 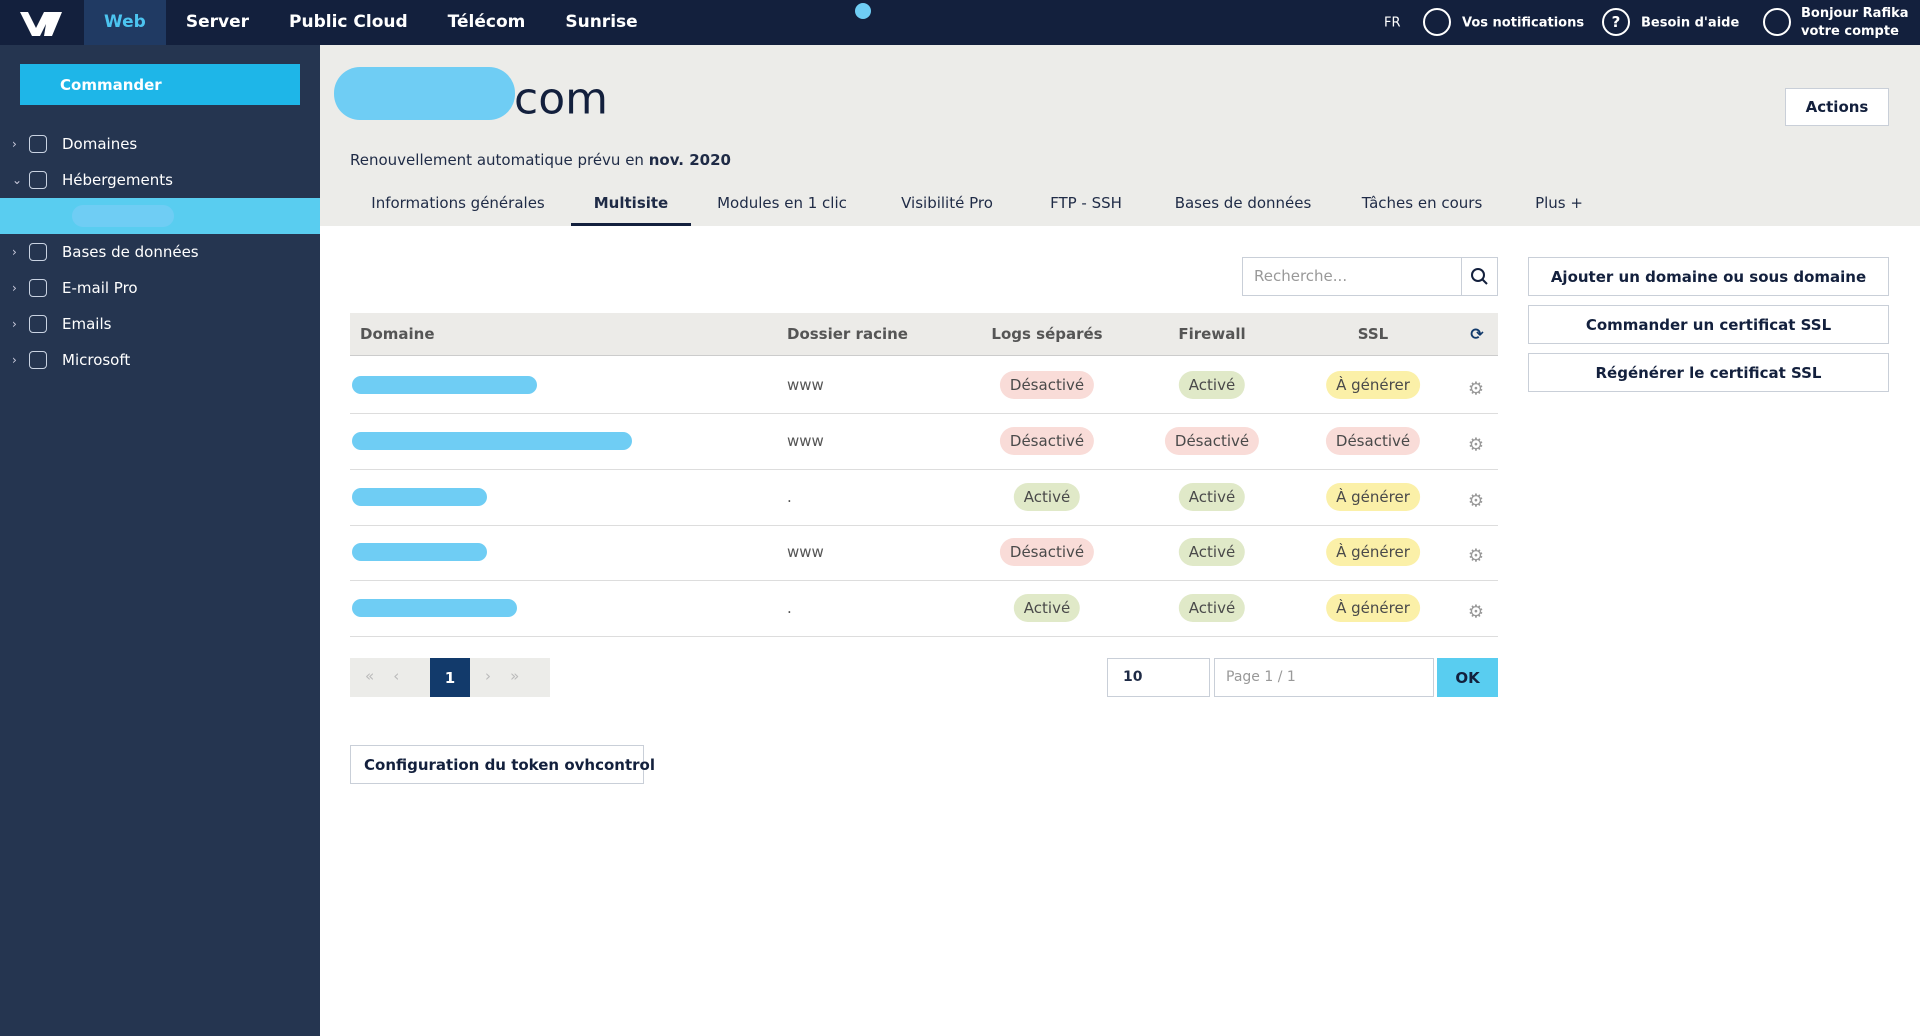 I want to click on account: Bonjour Rafika votre compte, so click(x=1855, y=23).